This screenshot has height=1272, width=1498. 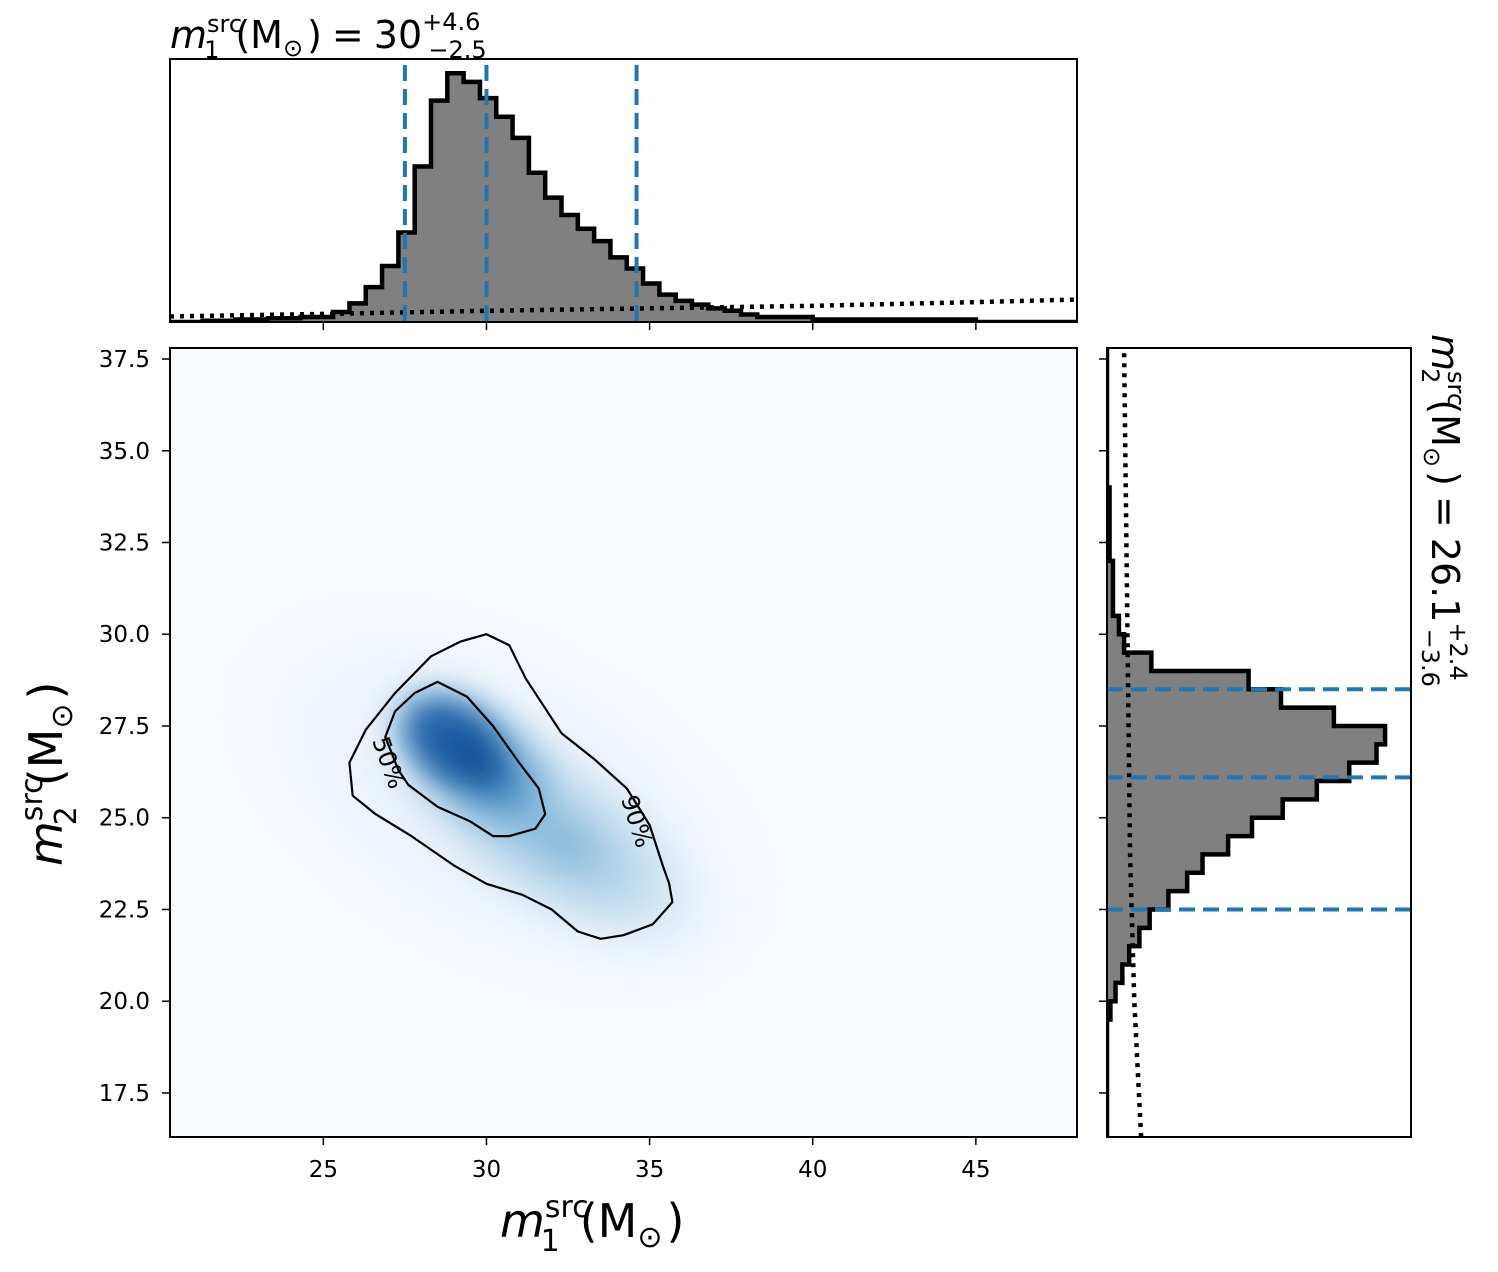 What do you see at coordinates (124, 452) in the screenshot?
I see `y-tick-label-7: 35.0` at bounding box center [124, 452].